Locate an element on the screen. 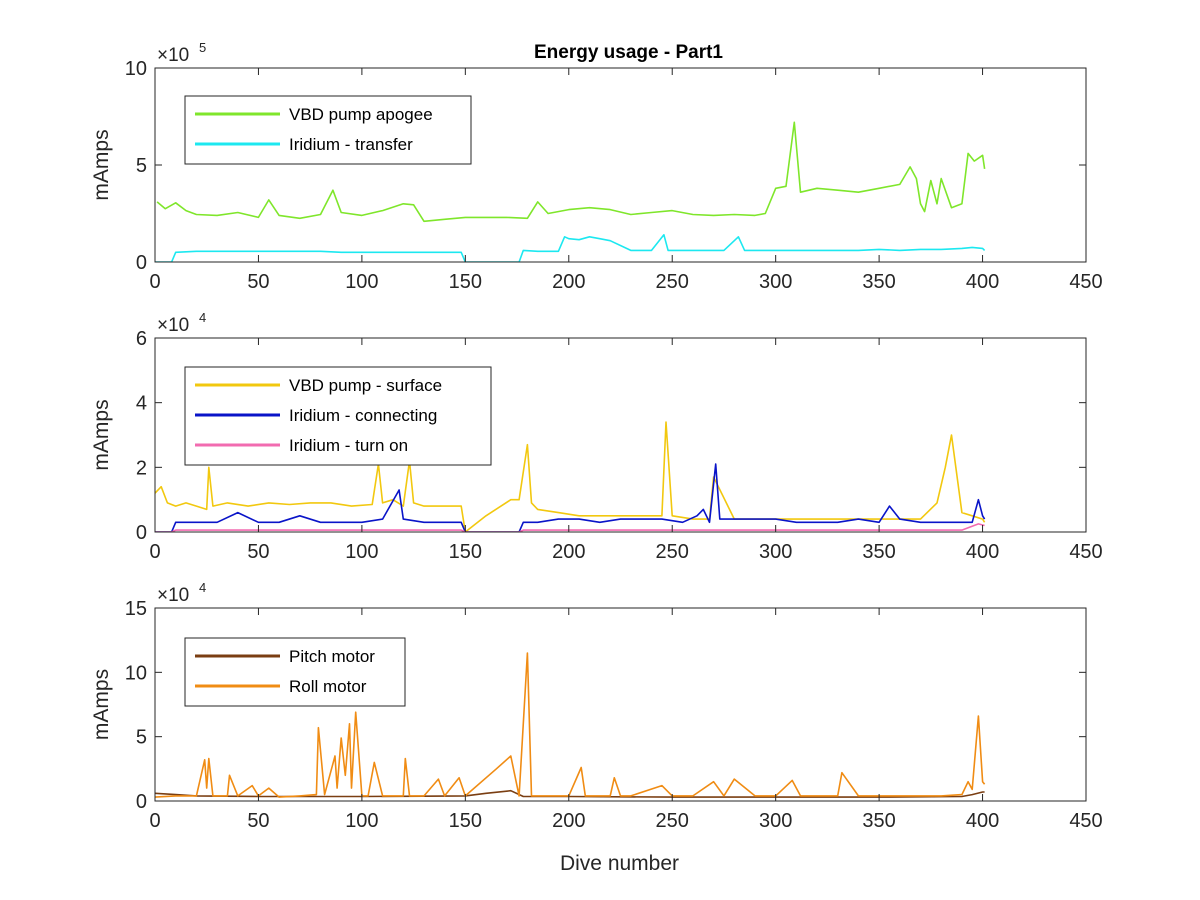 This screenshot has width=1200, height=900. series-line-iridium-transfer is located at coordinates (570, 248).